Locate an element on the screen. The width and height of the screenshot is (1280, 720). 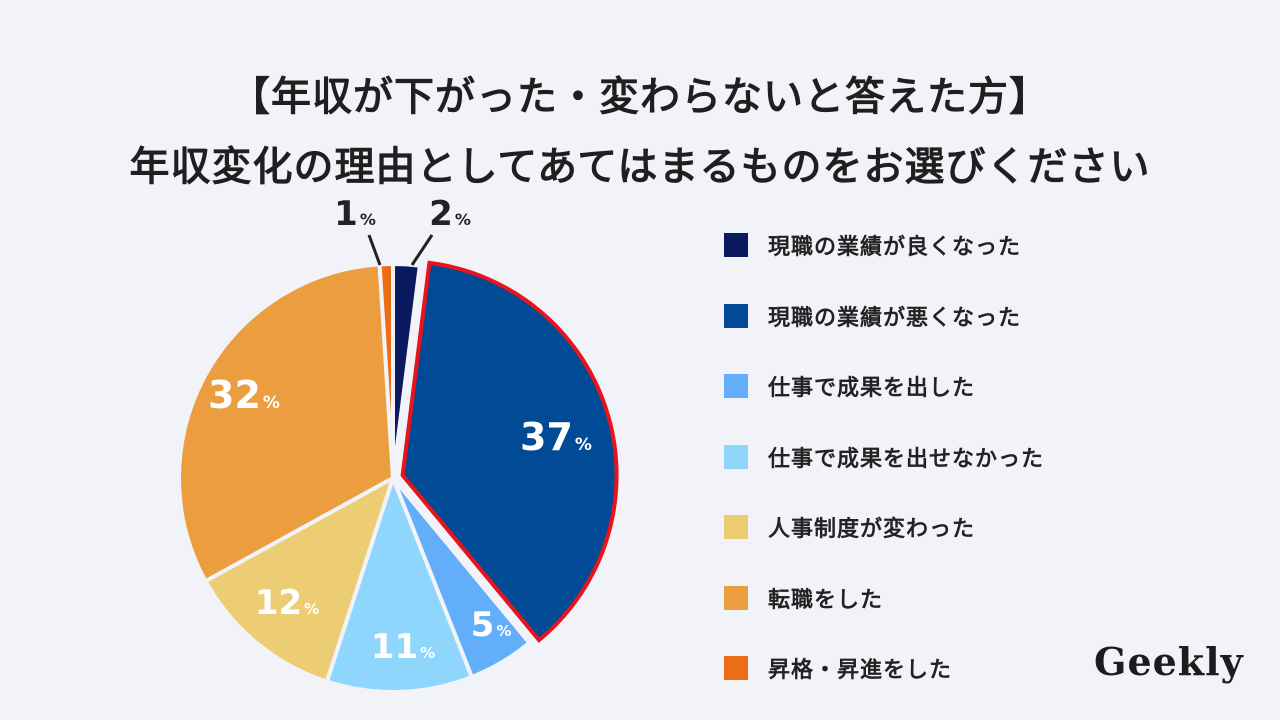
slice-label: 37% is located at coordinates (556, 437).